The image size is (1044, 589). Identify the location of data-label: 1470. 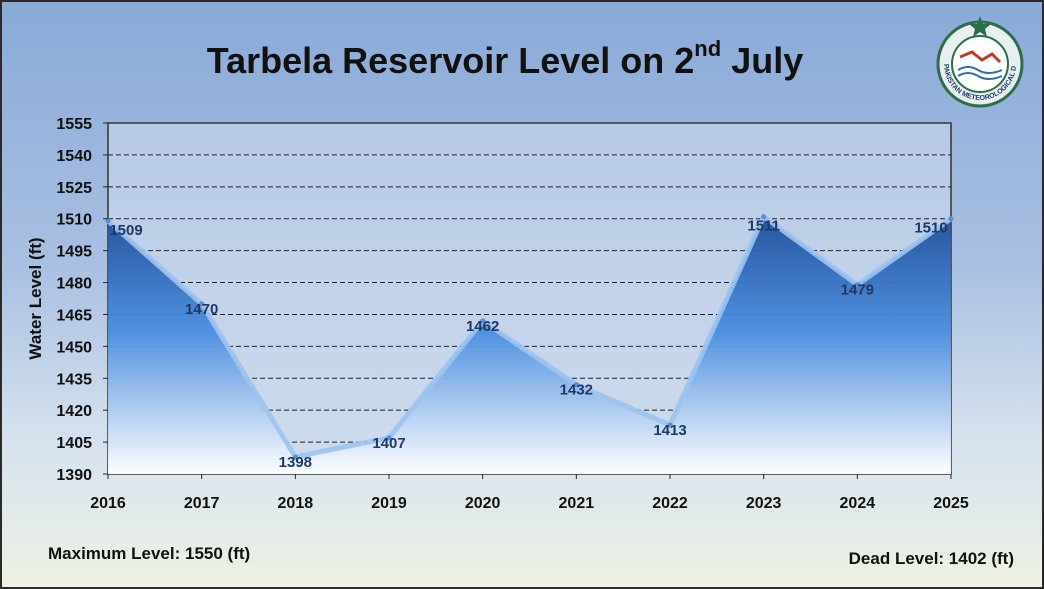
(201, 309).